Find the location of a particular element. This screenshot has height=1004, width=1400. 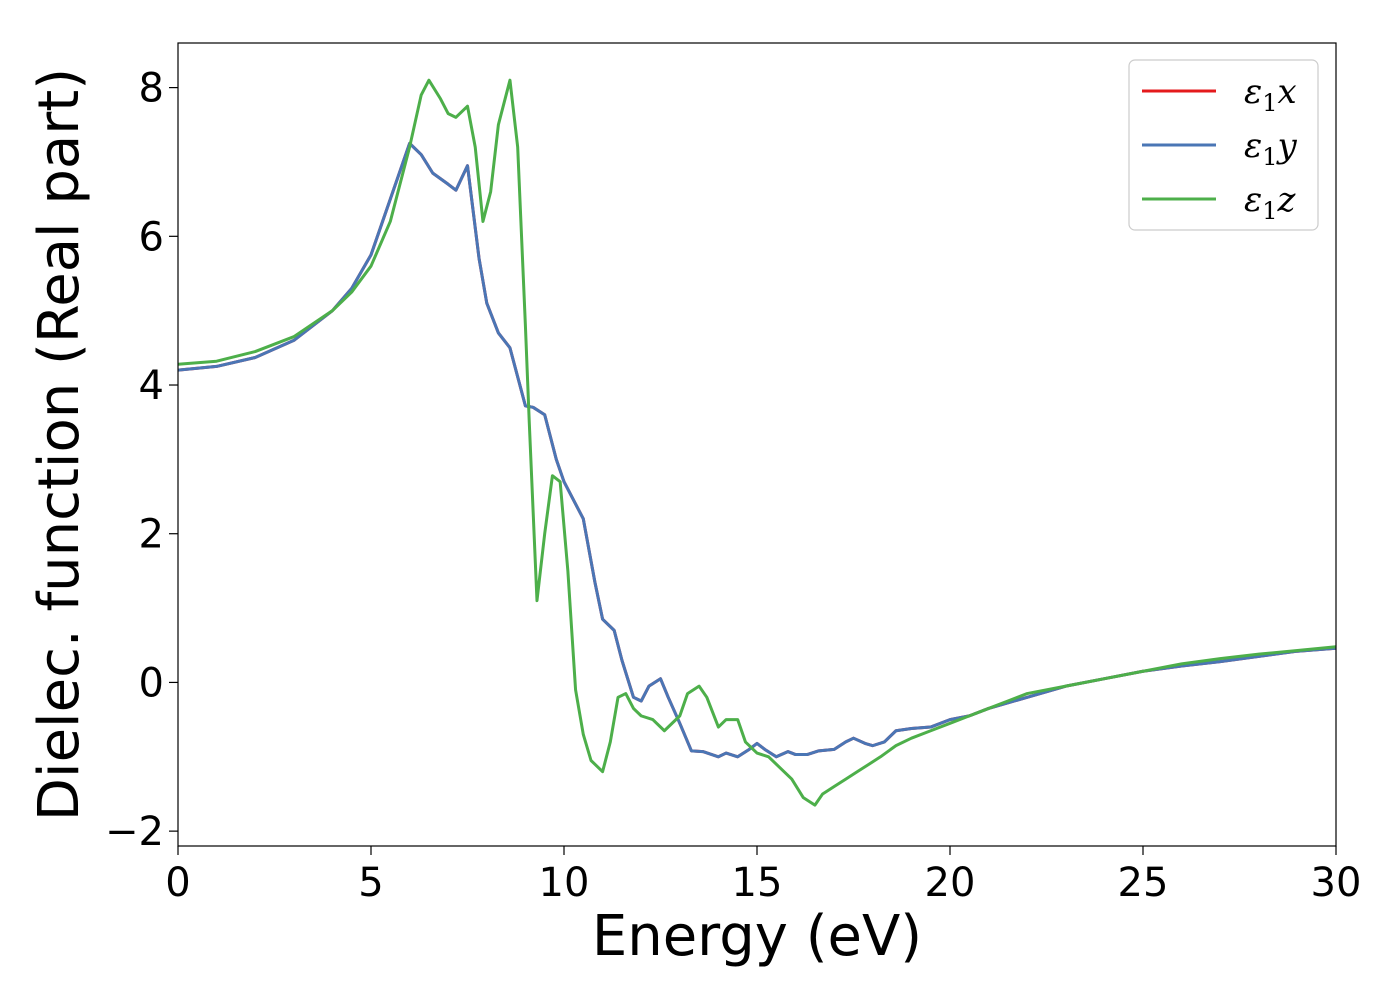

y-tick-label: 8 is located at coordinates (151, 89).